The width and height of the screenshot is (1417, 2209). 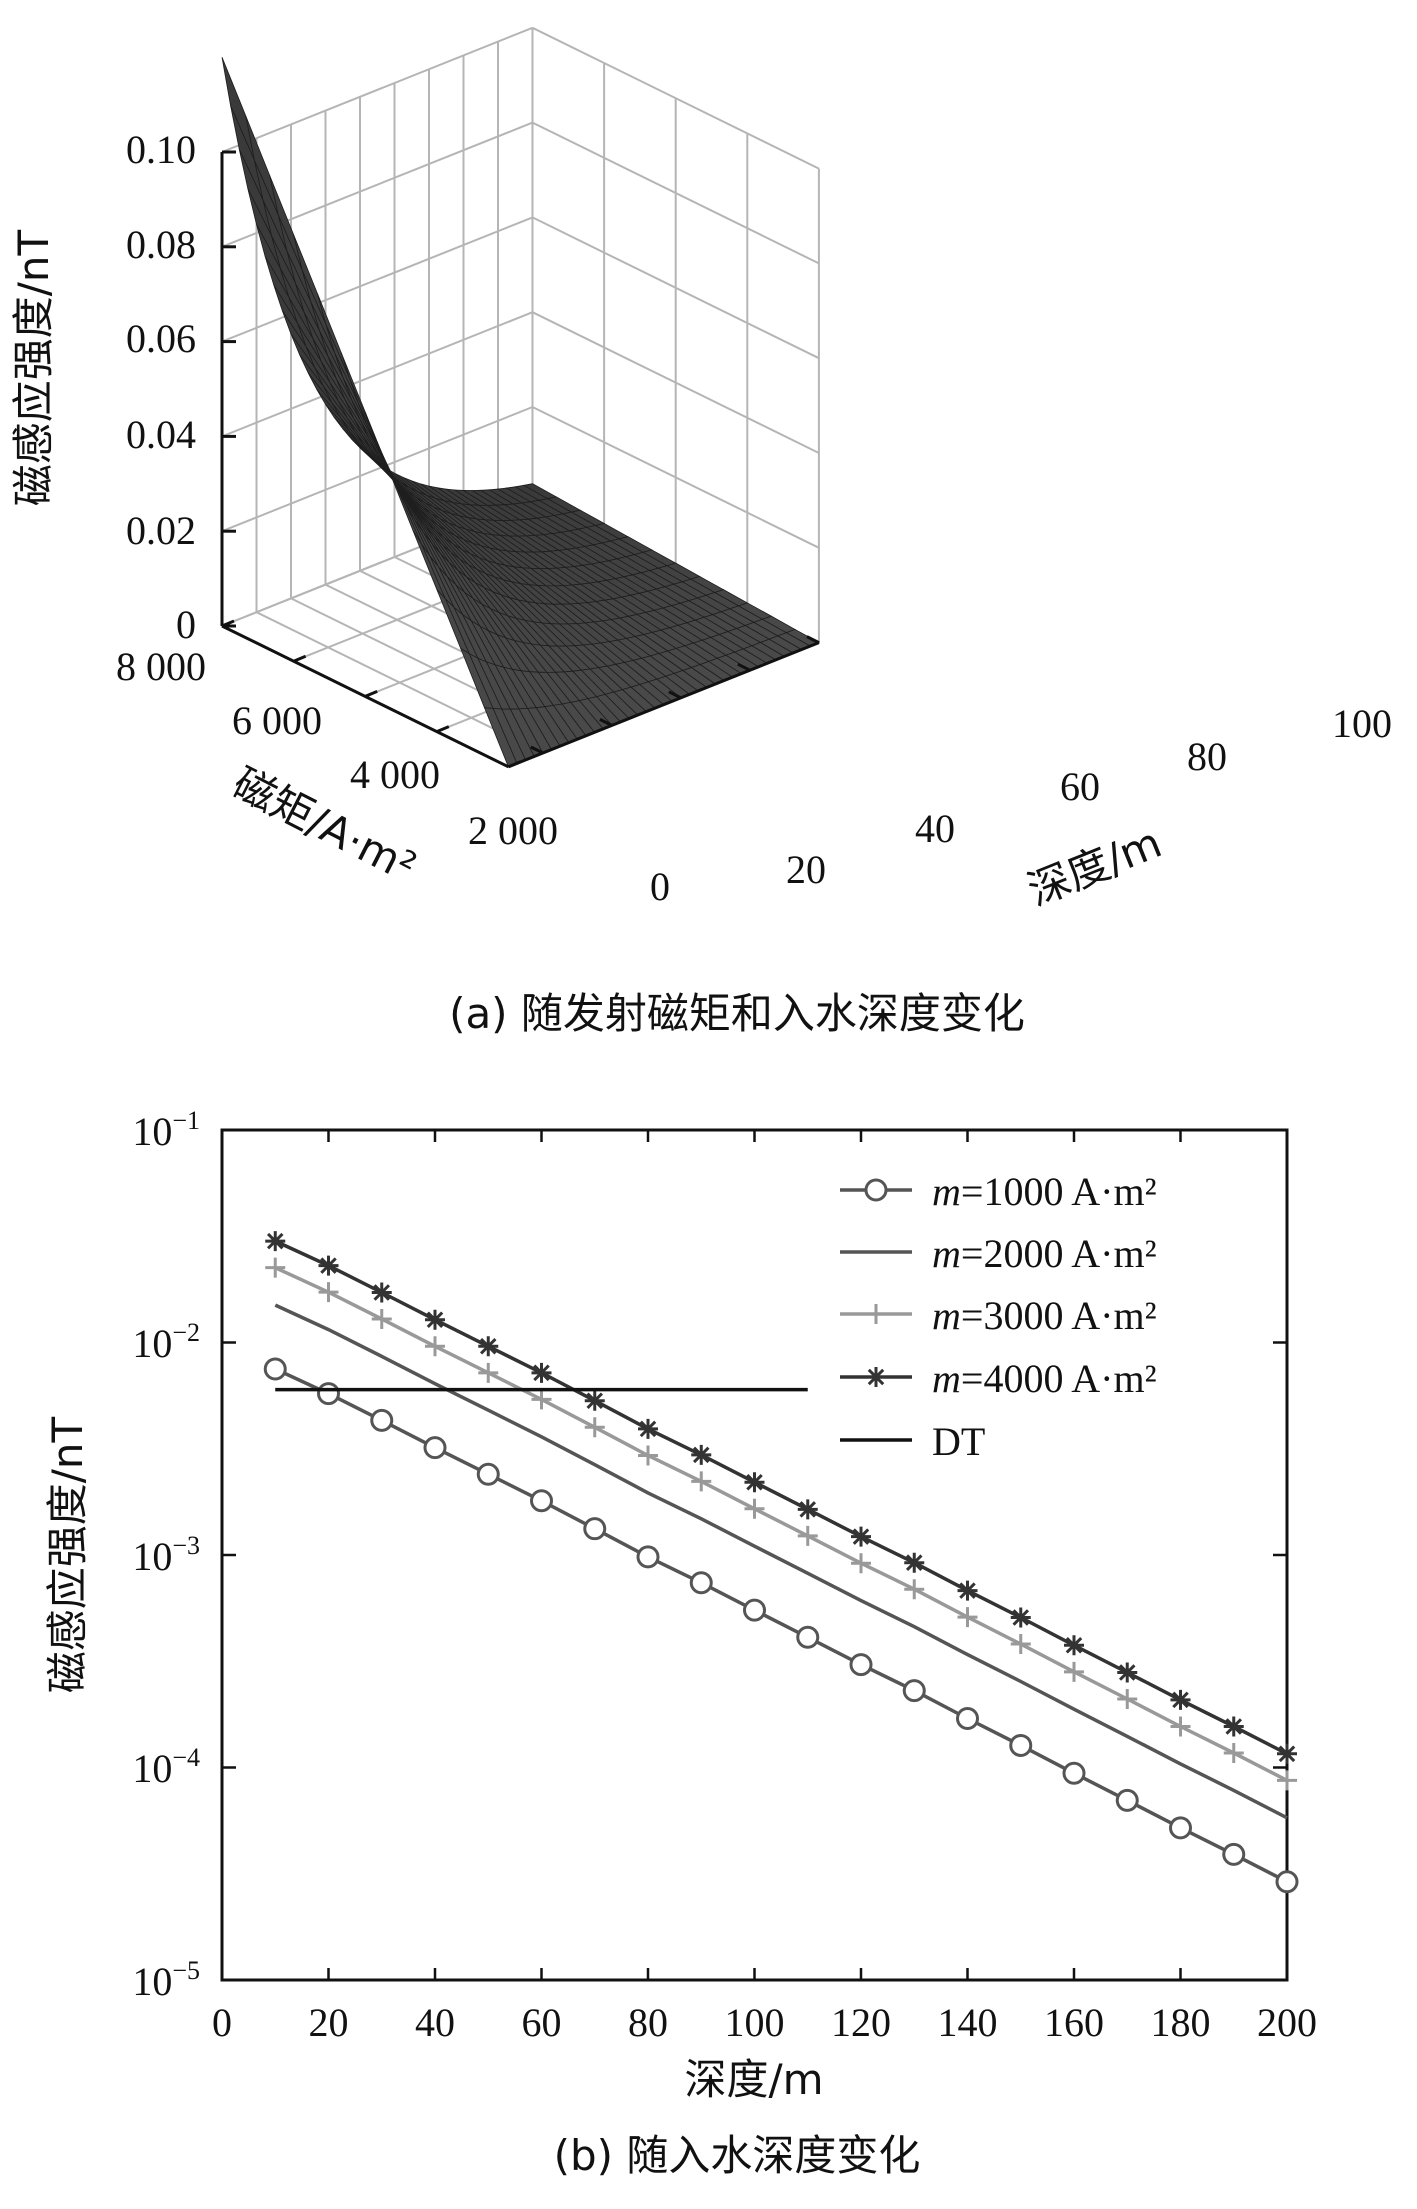 I want to click on z-tick-label: 0.02, so click(x=161, y=530).